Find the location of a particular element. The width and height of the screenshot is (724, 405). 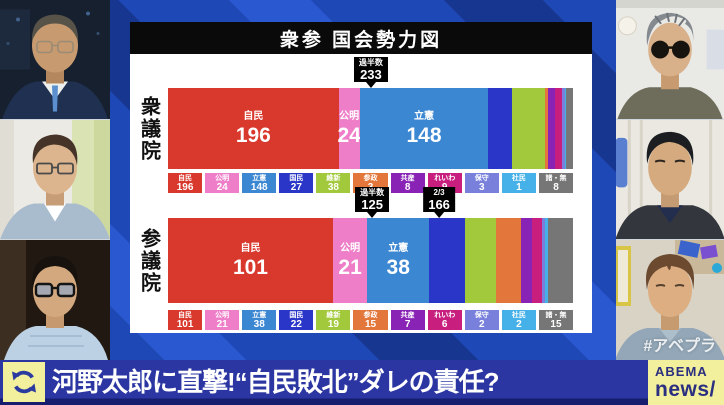

legend-item: 社民 1 is located at coordinates (518, 183).